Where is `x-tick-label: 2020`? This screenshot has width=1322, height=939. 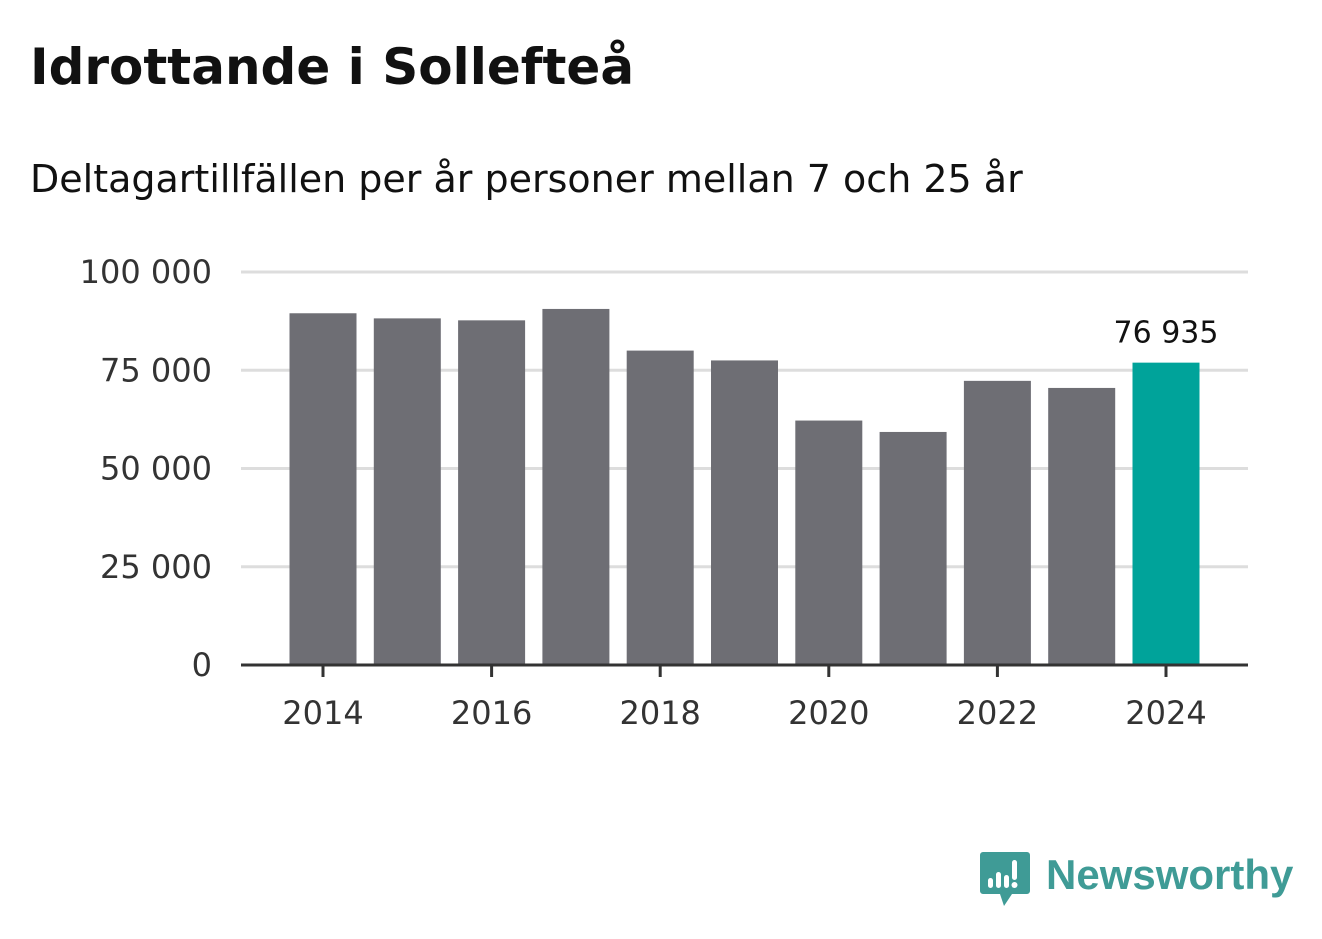 x-tick-label: 2020 is located at coordinates (828, 713).